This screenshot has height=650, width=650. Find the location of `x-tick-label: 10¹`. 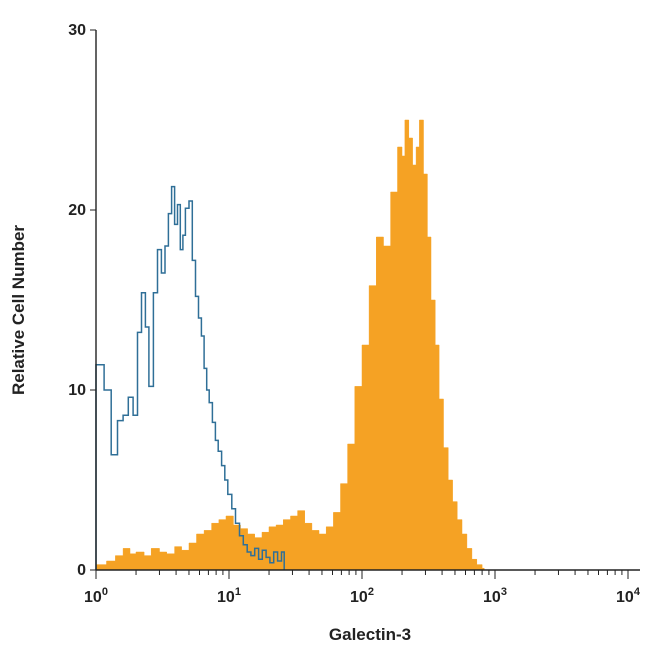

x-tick-label: 10¹ is located at coordinates (229, 596).